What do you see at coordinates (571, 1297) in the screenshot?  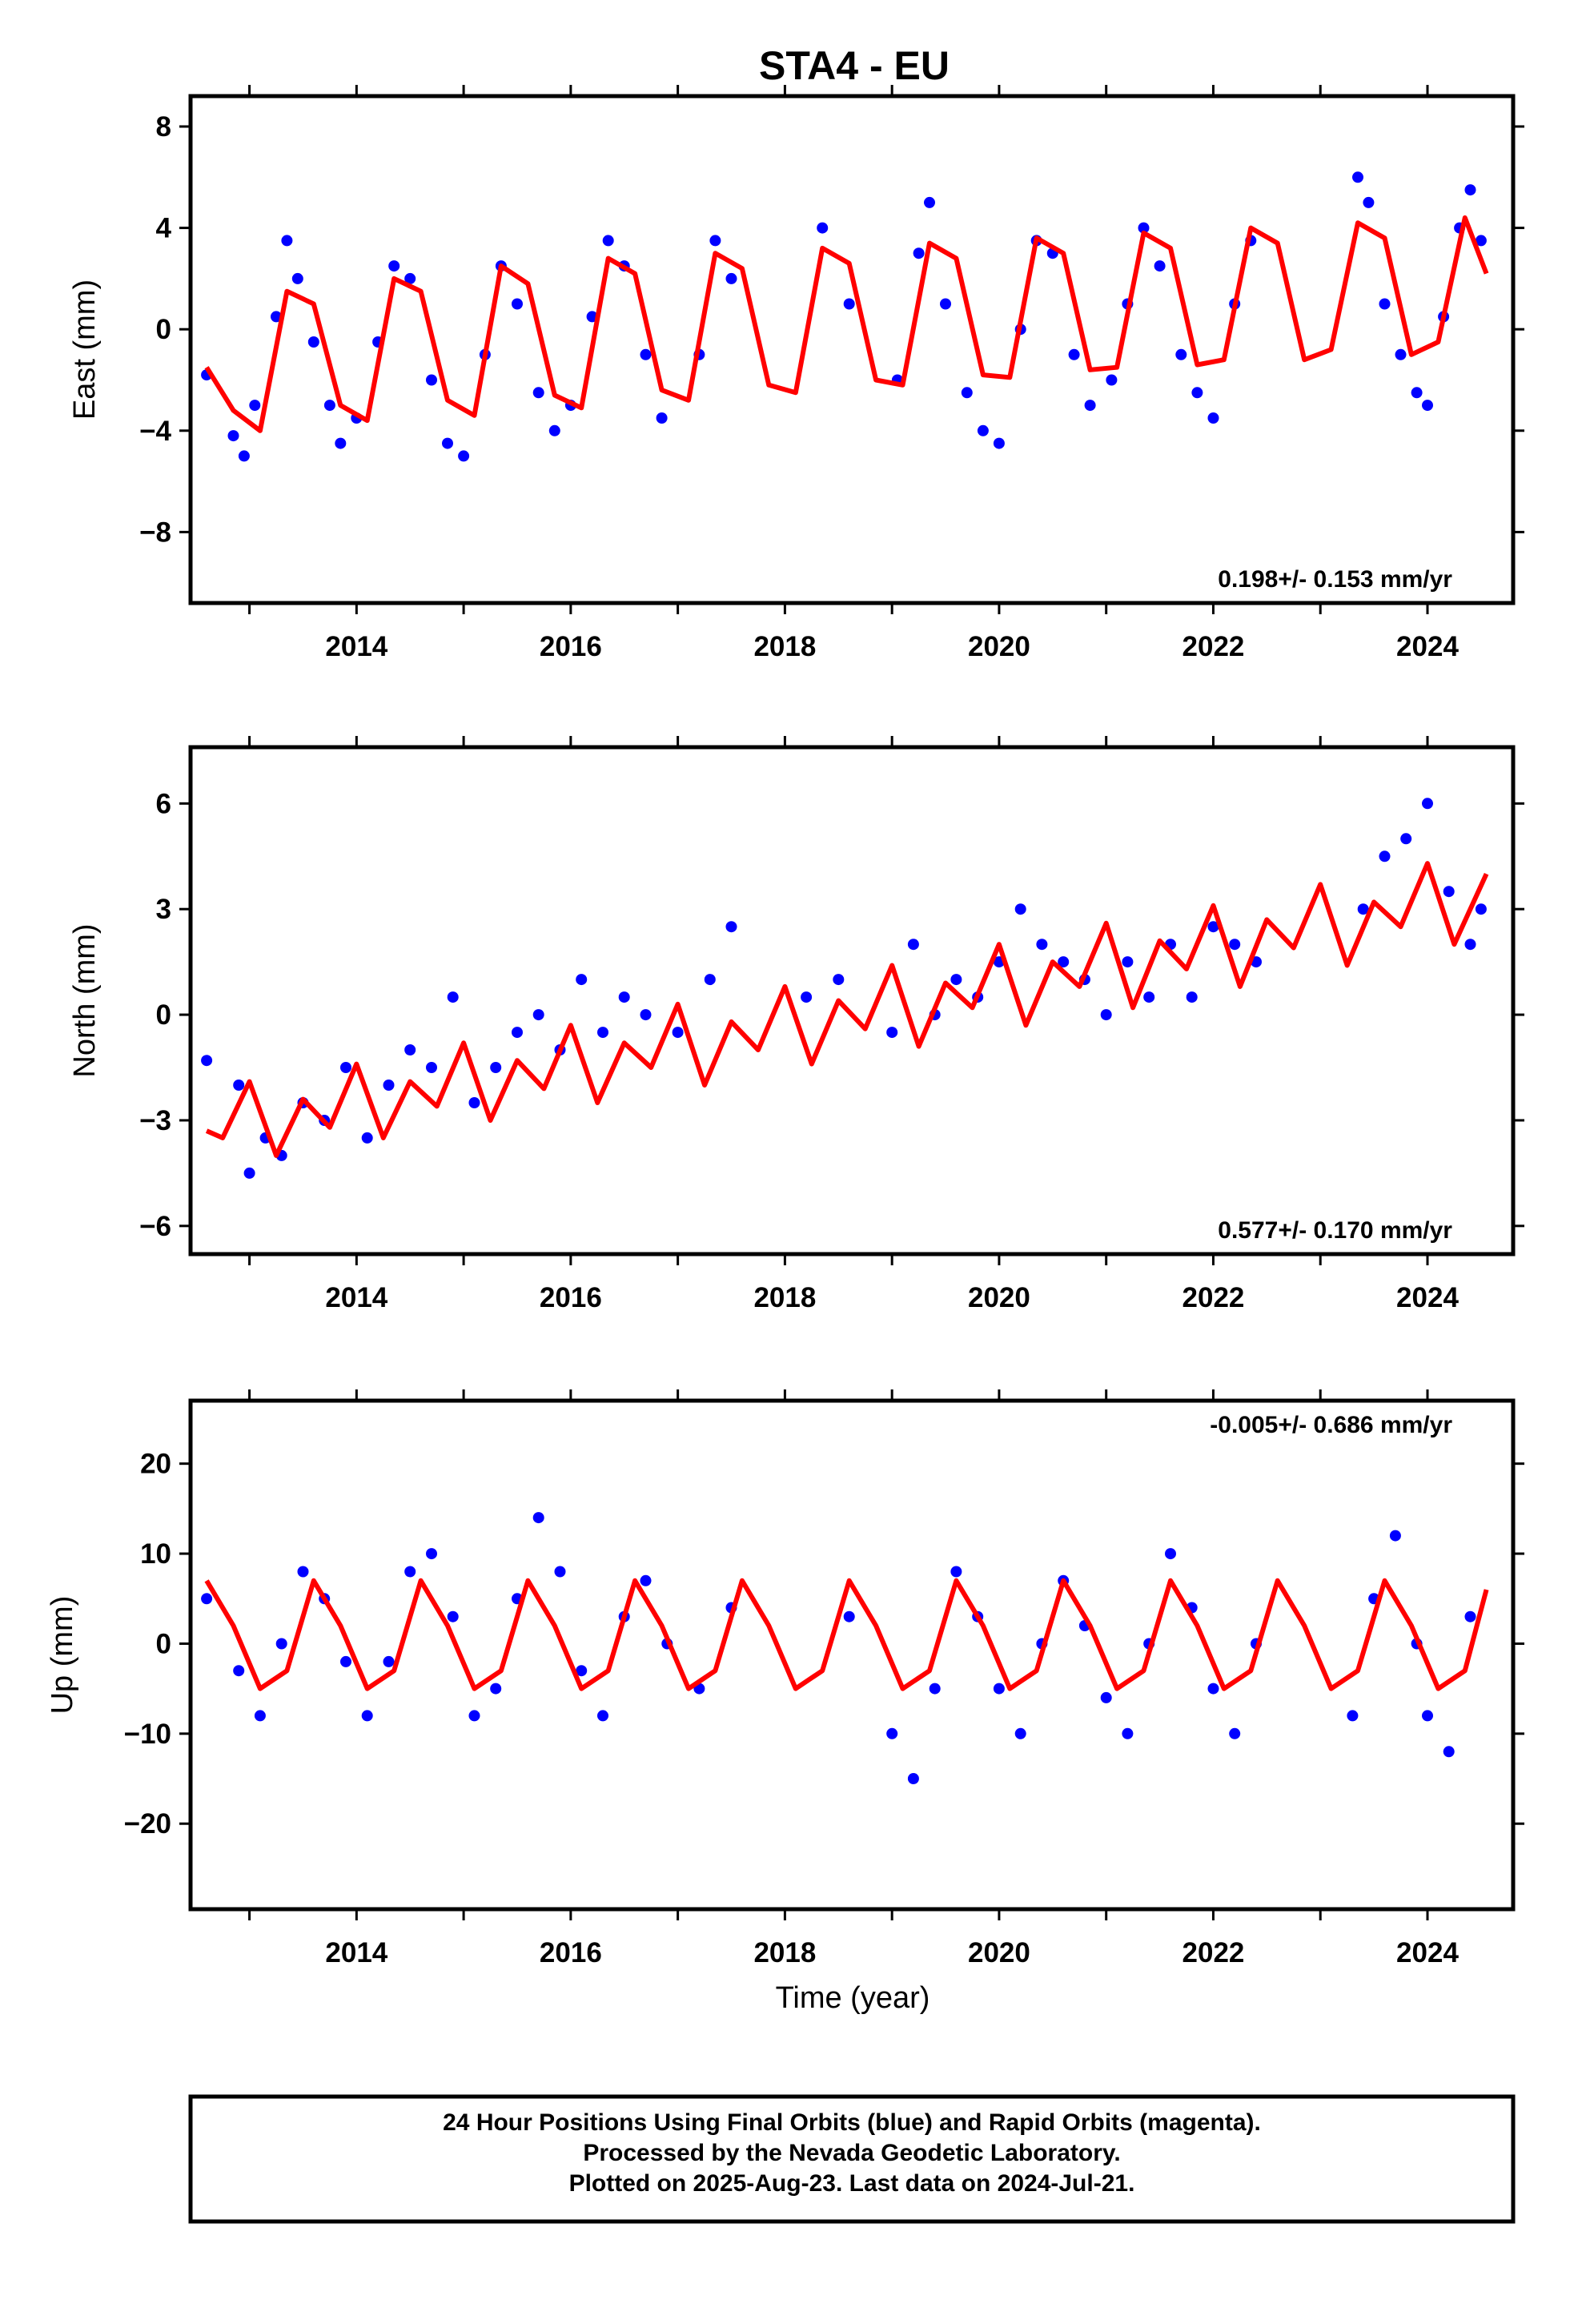 I see `x-tick-label: 2016` at bounding box center [571, 1297].